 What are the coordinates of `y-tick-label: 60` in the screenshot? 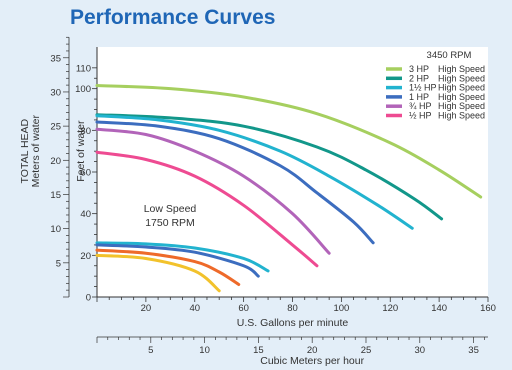 It's located at (85, 173).